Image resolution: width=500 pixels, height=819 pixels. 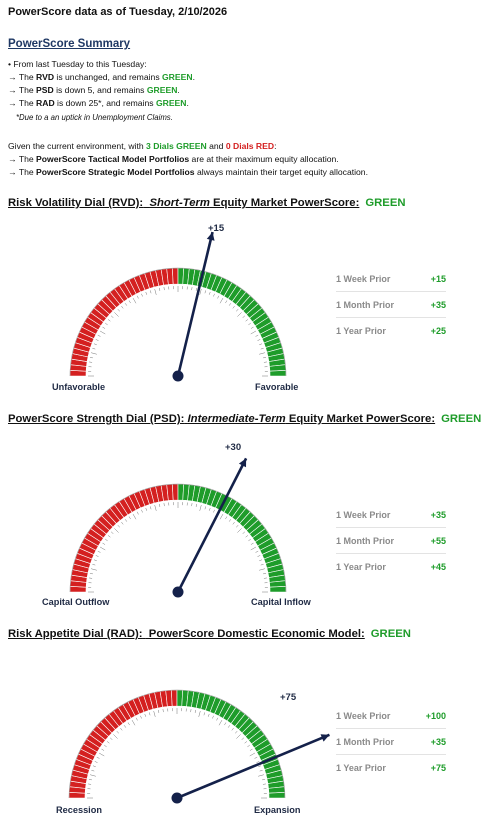 What do you see at coordinates (391, 330) in the screenshot?
I see `history-row: 1 Year Prior +25` at bounding box center [391, 330].